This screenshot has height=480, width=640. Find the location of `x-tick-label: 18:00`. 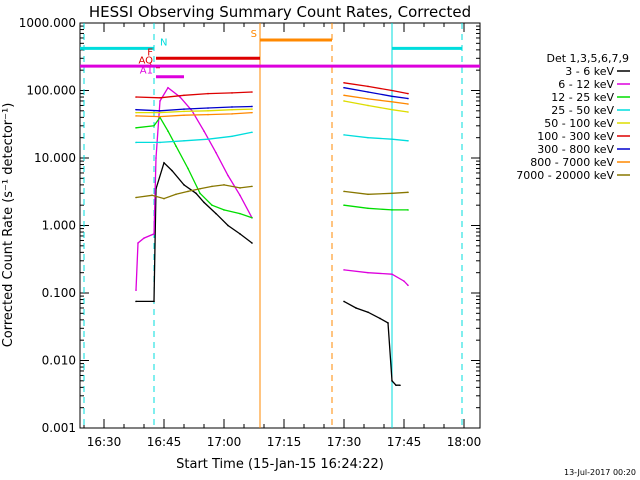

x-tick-label: 18:00 is located at coordinates (464, 442).